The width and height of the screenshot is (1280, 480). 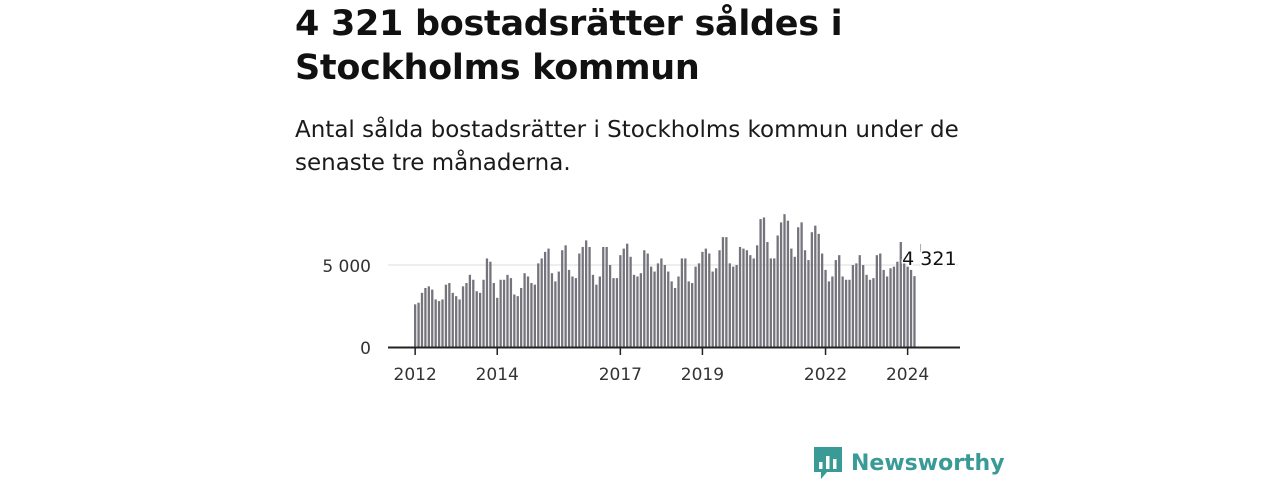 I want to click on newsworthy-logo-icon, so click(x=828, y=463).